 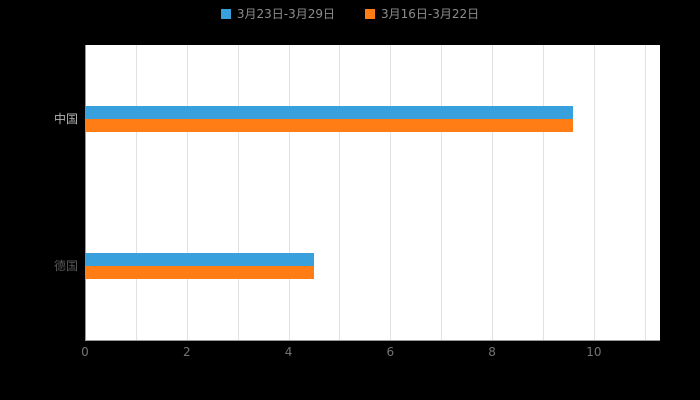 What do you see at coordinates (329, 125) in the screenshot?
I see `bar-3月16日-3月22日-中国` at bounding box center [329, 125].